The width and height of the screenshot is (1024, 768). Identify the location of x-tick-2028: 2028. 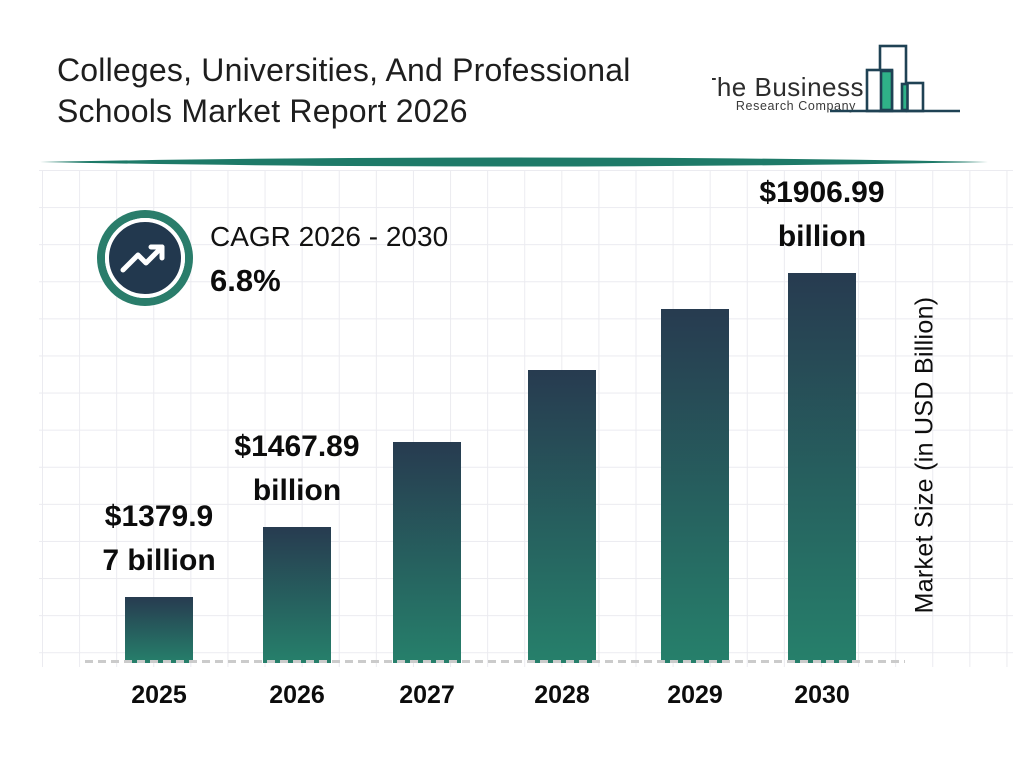
(562, 695).